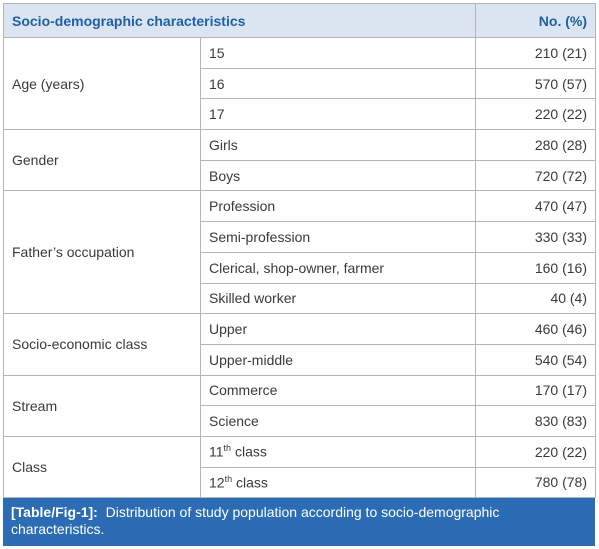 This screenshot has width=599, height=549. Describe the element at coordinates (536, 329) in the screenshot. I see `value-cell: 460 (46)` at that location.